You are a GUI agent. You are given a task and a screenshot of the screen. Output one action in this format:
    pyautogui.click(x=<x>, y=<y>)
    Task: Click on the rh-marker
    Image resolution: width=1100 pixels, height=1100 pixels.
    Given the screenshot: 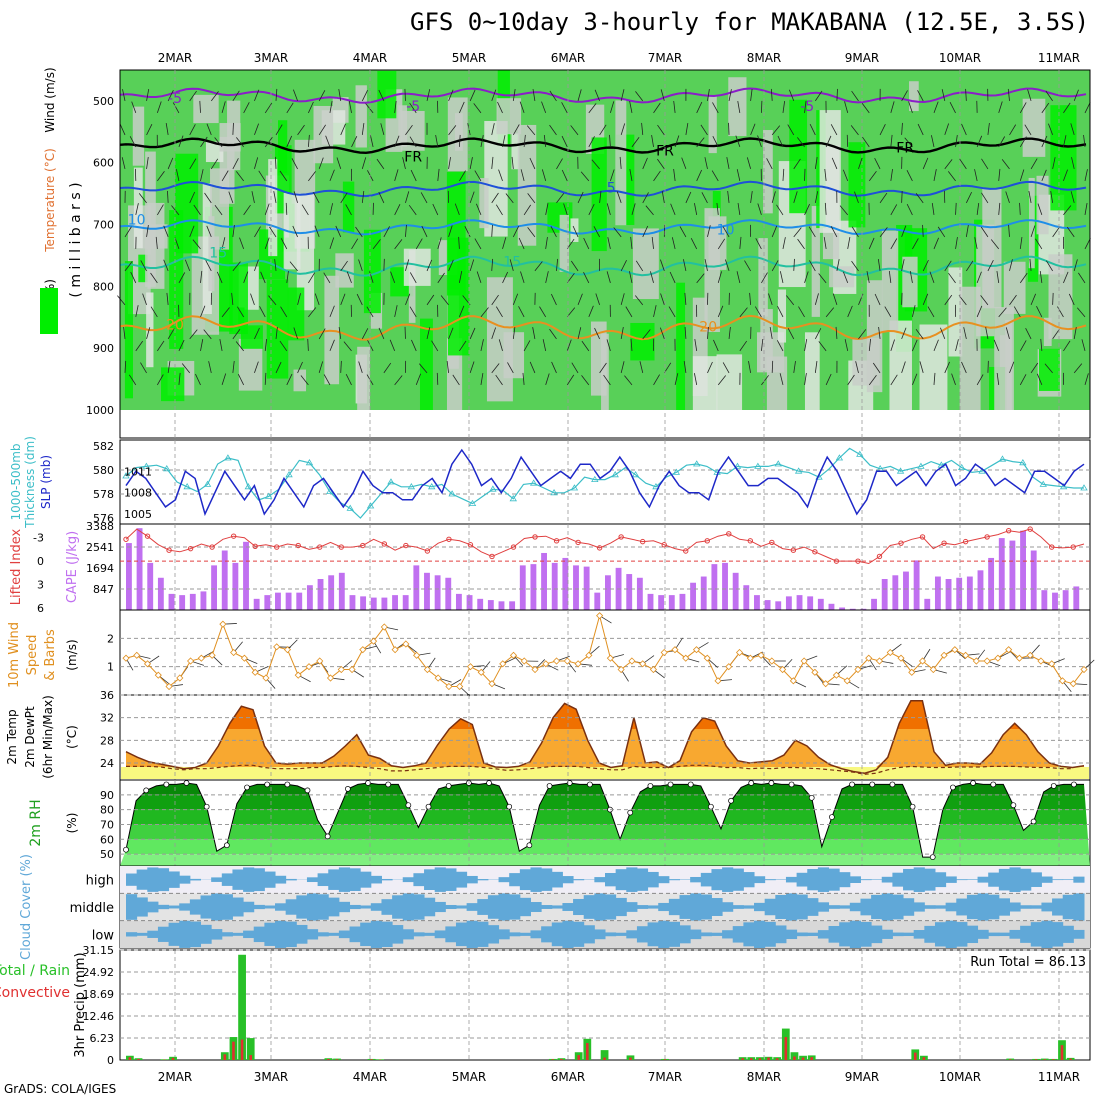 What is the action you would take?
    pyautogui.click(x=650, y=786)
    